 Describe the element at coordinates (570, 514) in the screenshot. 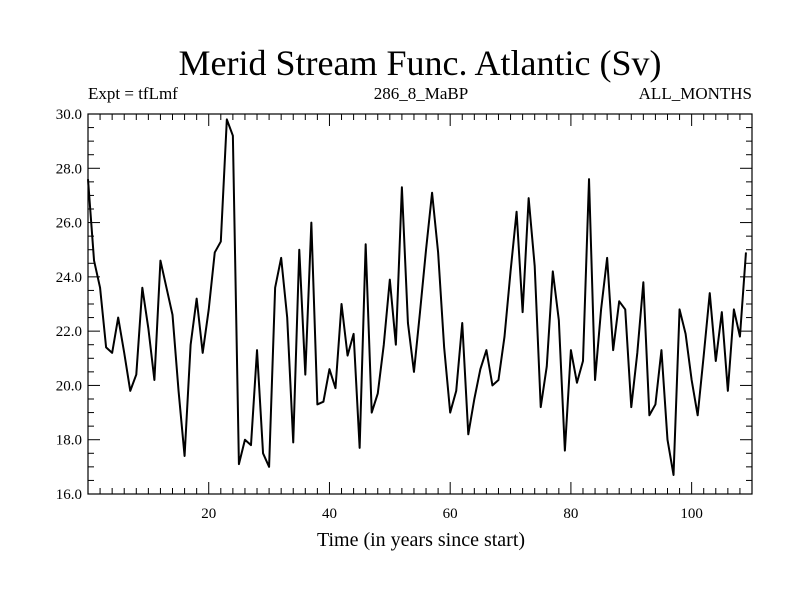

I see `x-tick-label: 80` at that location.